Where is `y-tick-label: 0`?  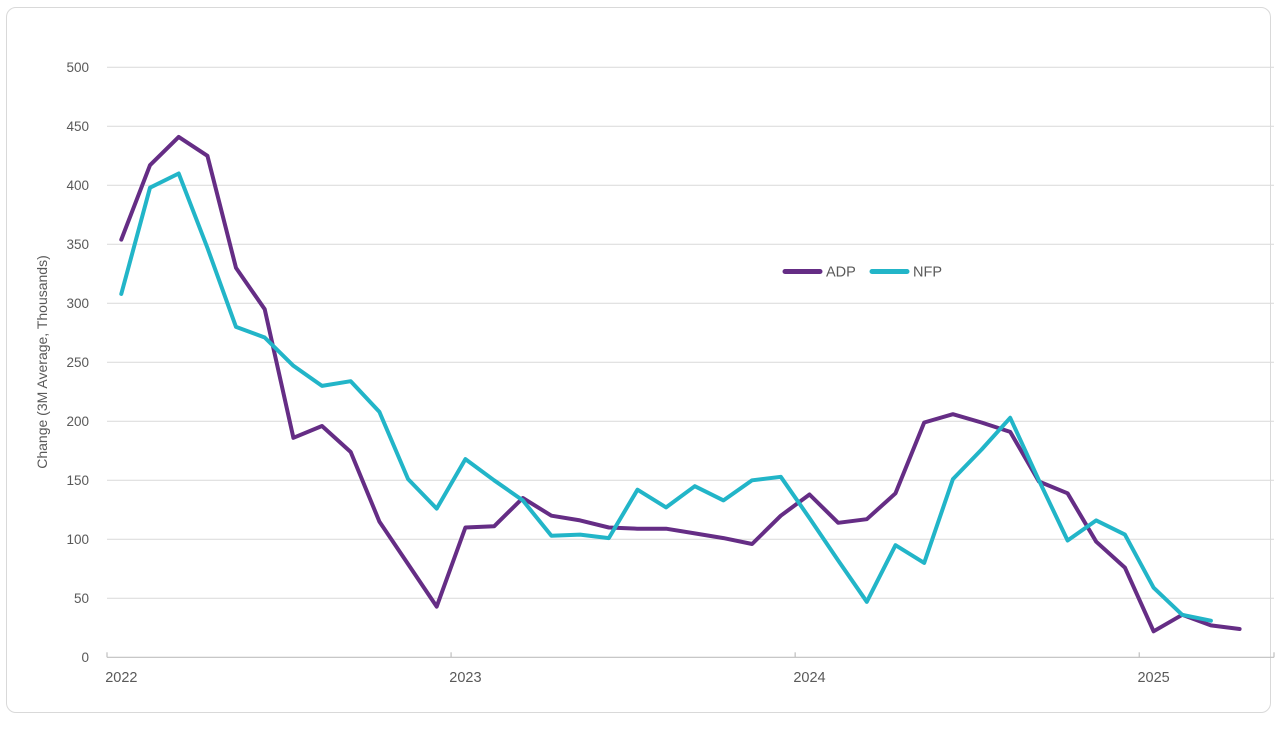 y-tick-label: 0 is located at coordinates (85, 657).